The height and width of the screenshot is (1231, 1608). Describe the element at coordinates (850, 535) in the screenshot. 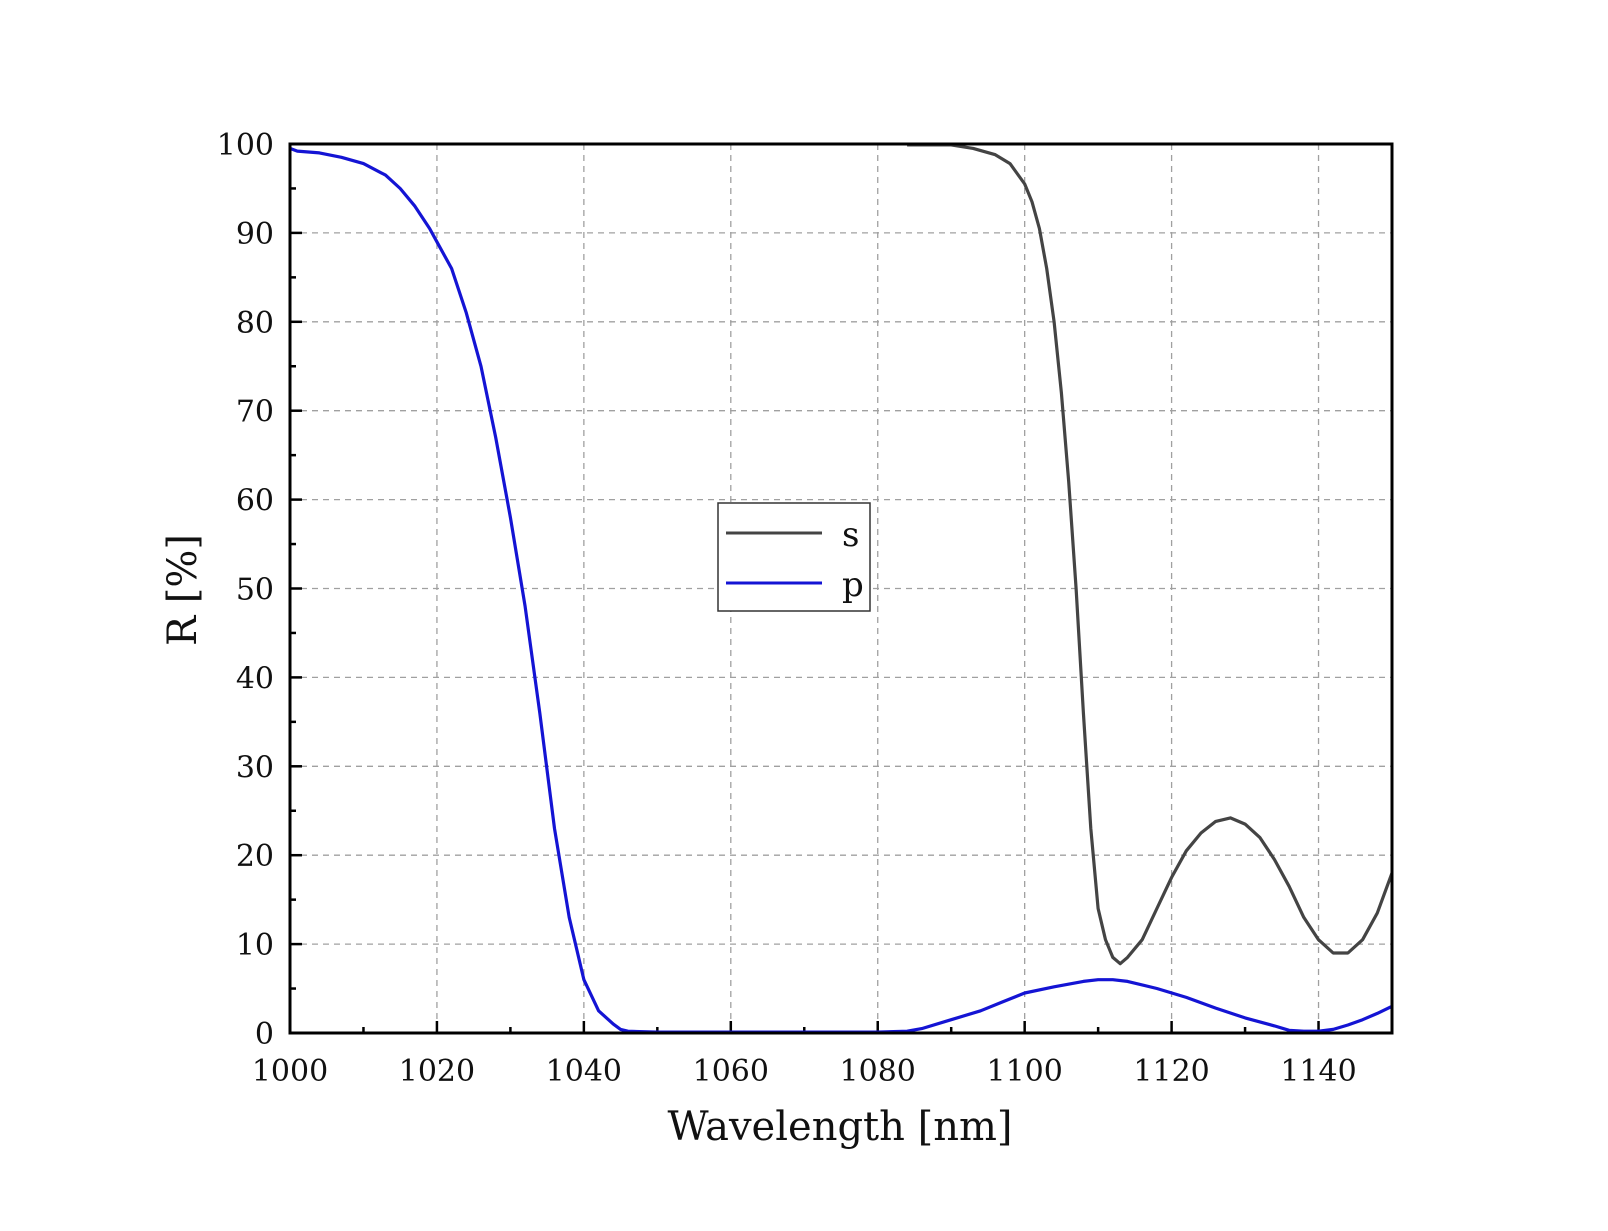

I see `legend-label-s: s` at that location.